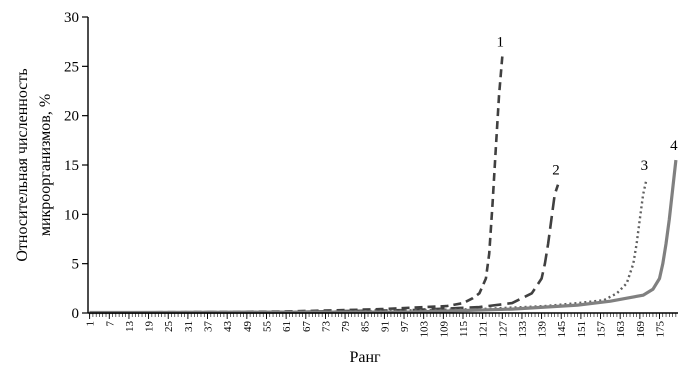 Image resolution: width=679 pixels, height=370 pixels. What do you see at coordinates (150, 327) in the screenshot?
I see `x-tick-label: 19` at bounding box center [150, 327].